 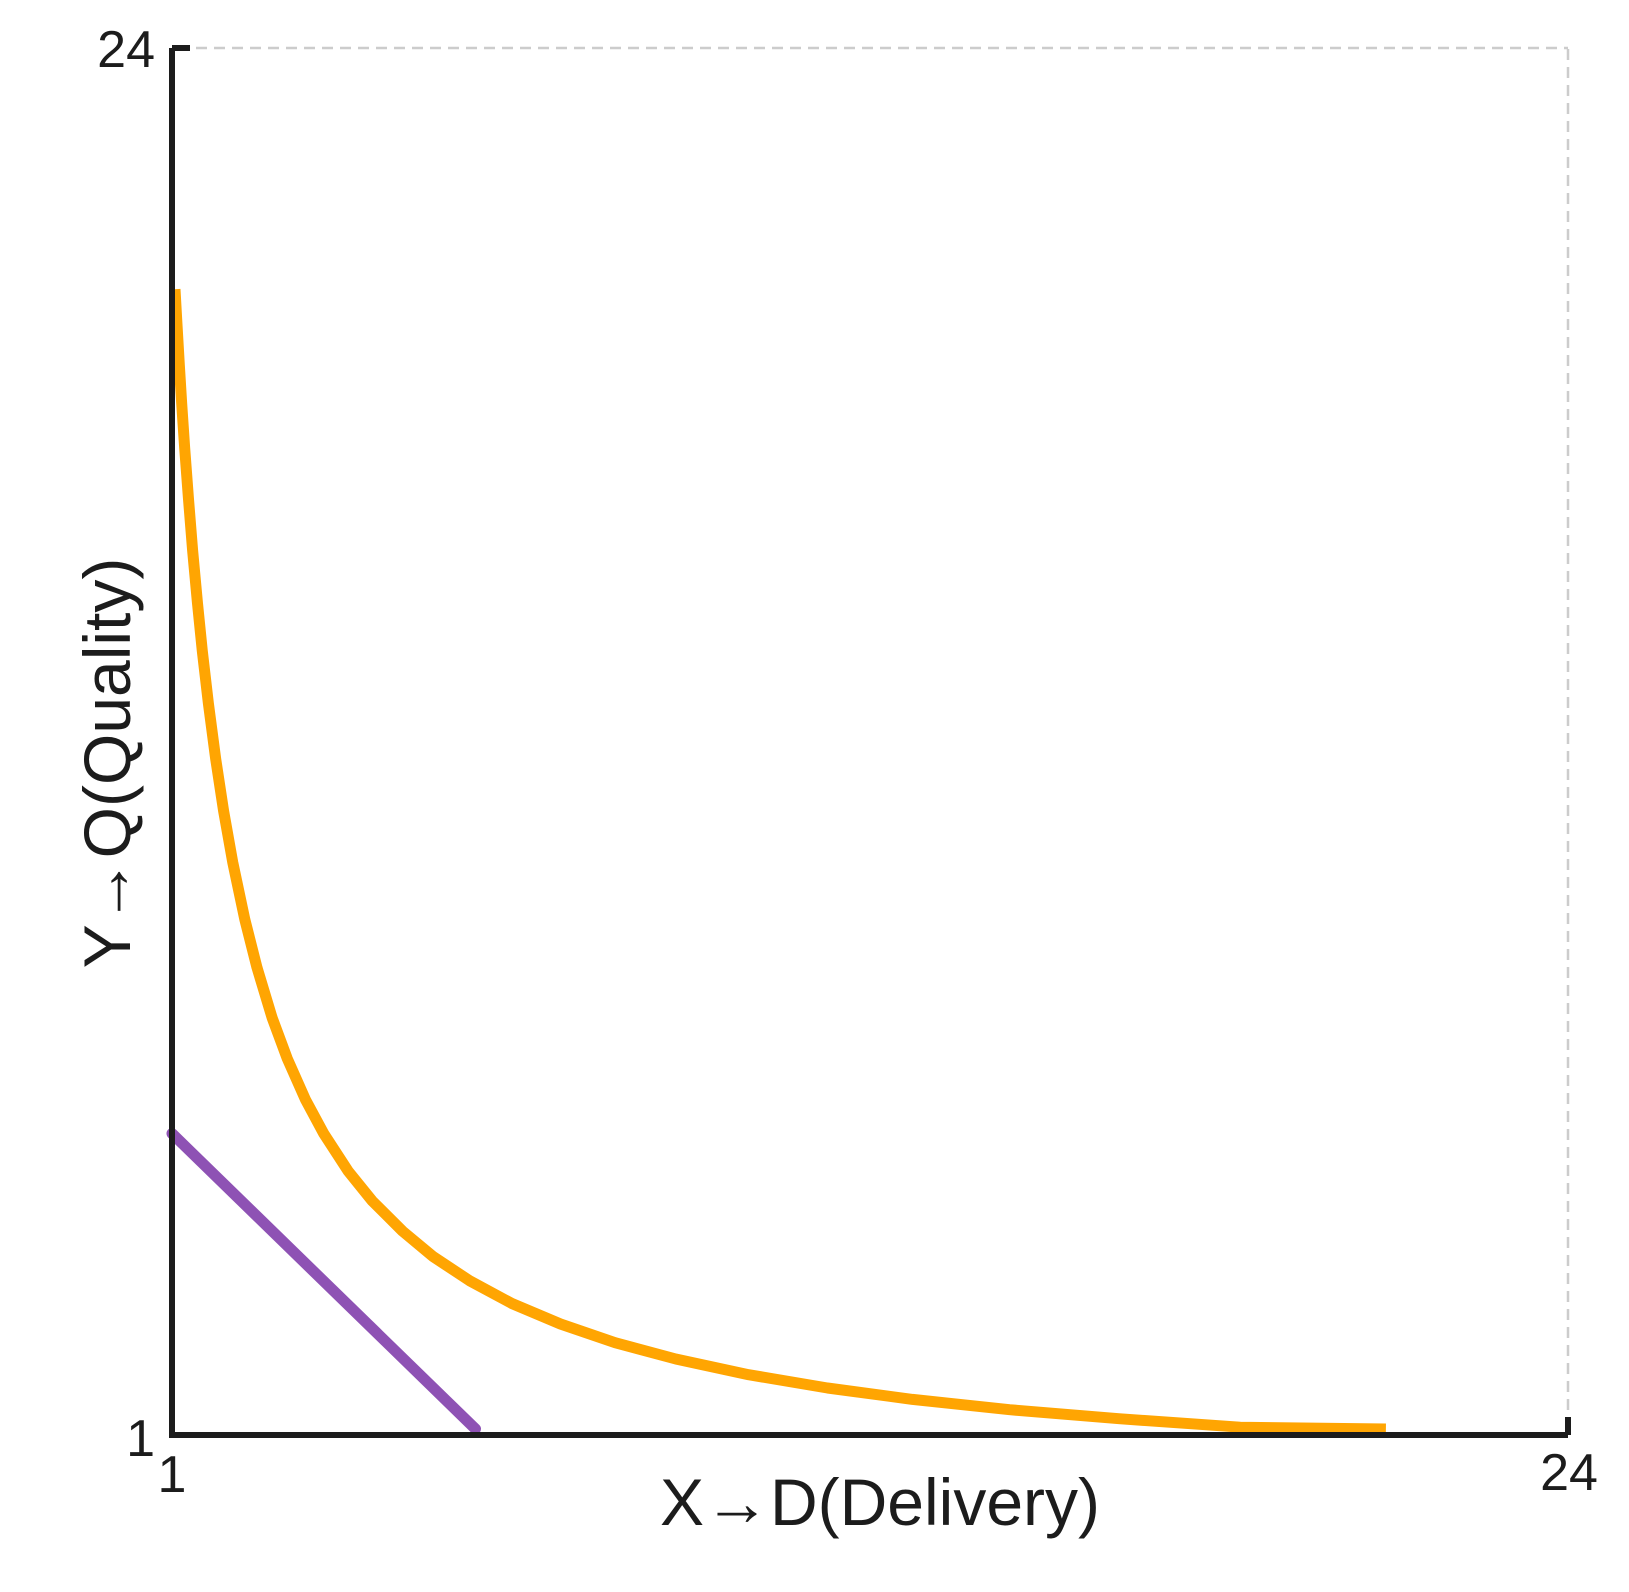 I want to click on tradeoff-line, so click(x=323, y=1281).